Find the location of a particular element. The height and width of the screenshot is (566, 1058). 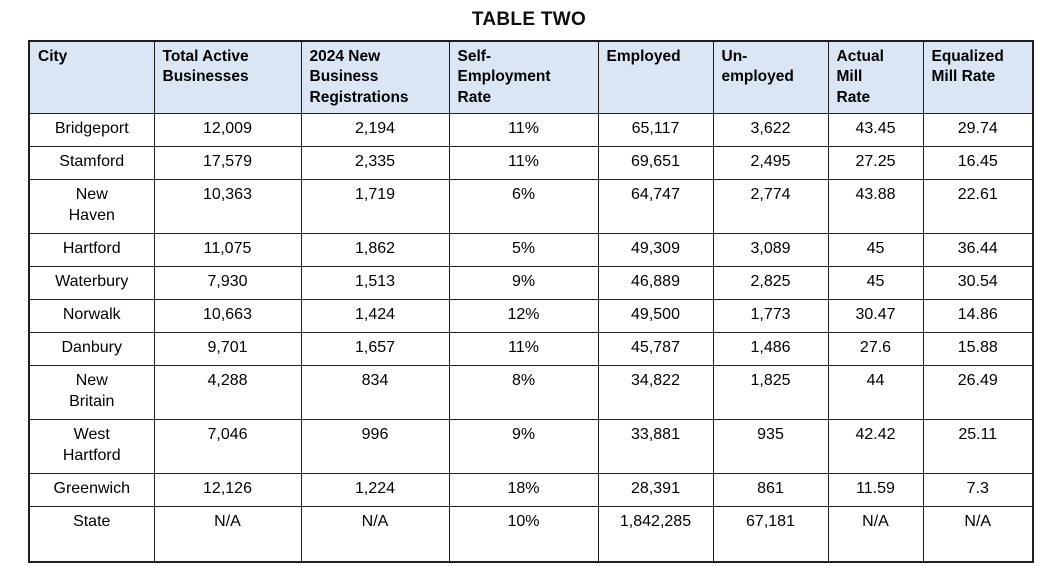

table-cell: 12,009 is located at coordinates (227, 129).